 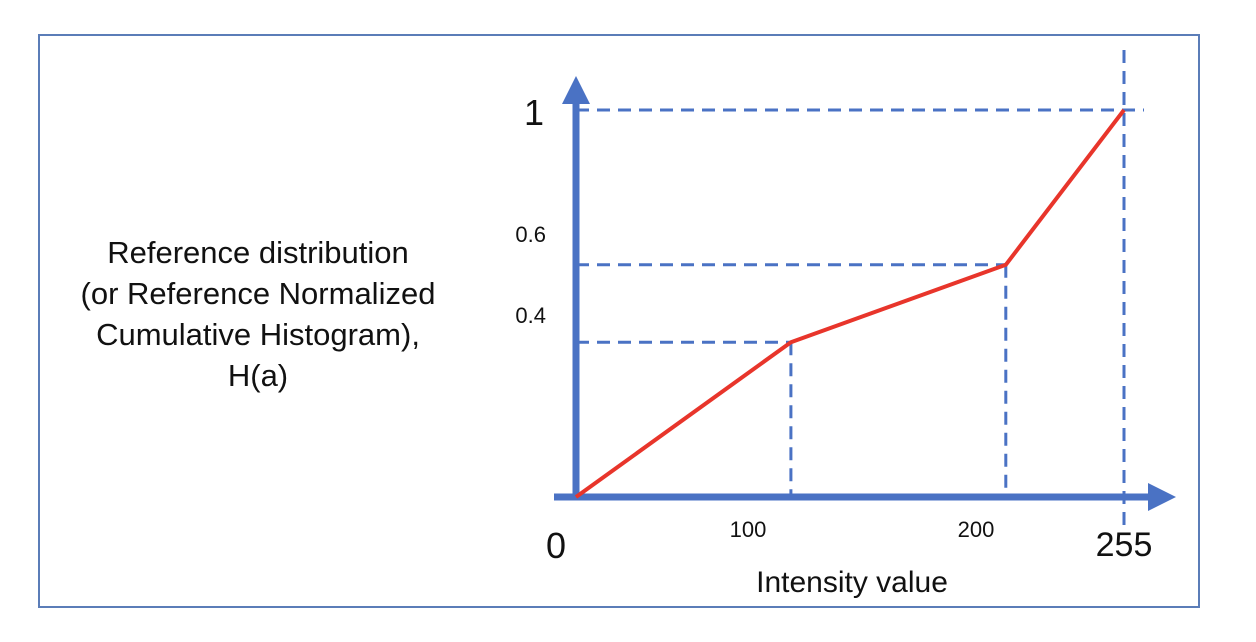 I want to click on x-tick-label: 100, so click(x=748, y=529).